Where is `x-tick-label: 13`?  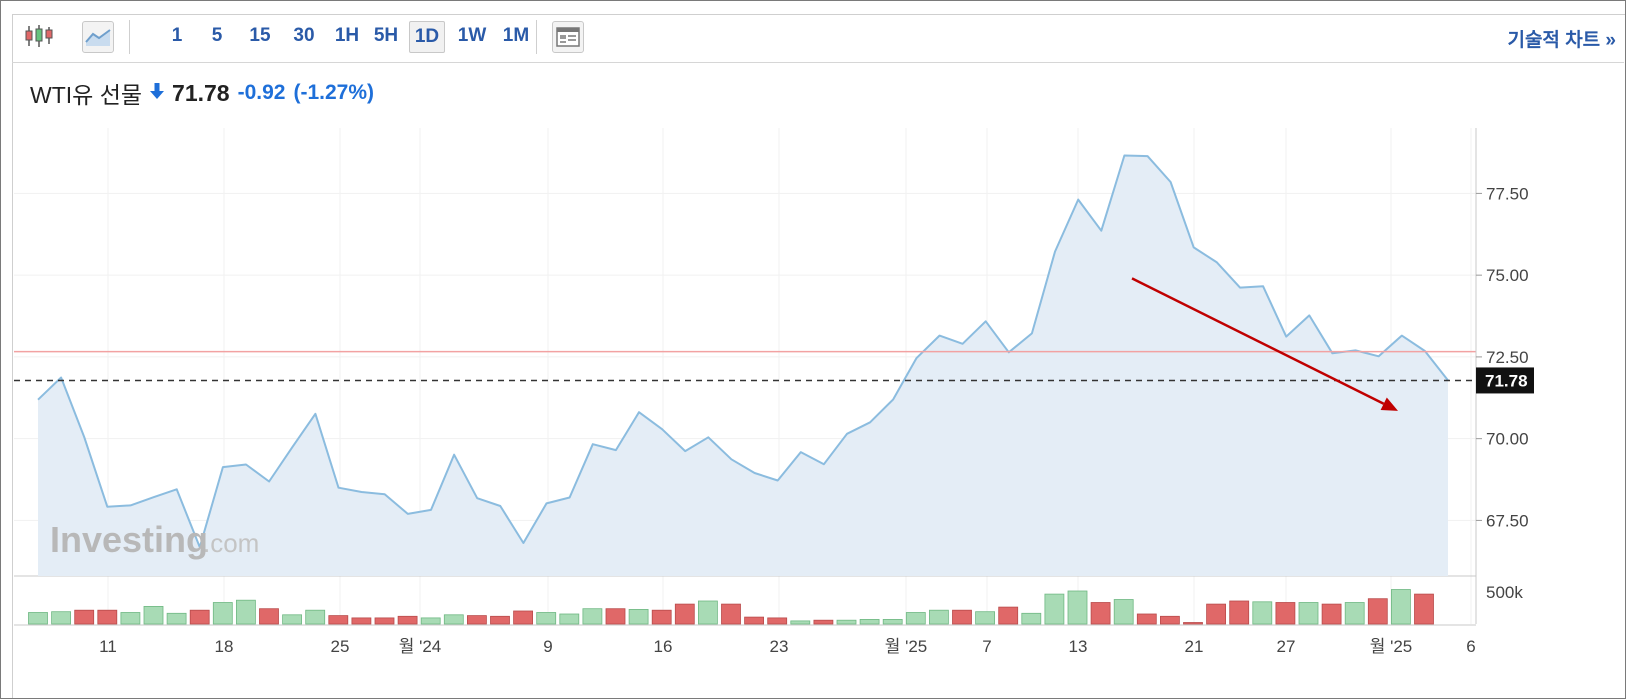
x-tick-label: 13 is located at coordinates (1078, 646).